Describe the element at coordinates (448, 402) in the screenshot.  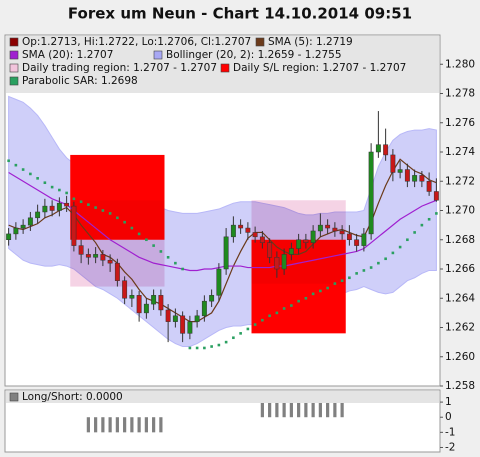
I see `y-tick-label: 1` at that location.